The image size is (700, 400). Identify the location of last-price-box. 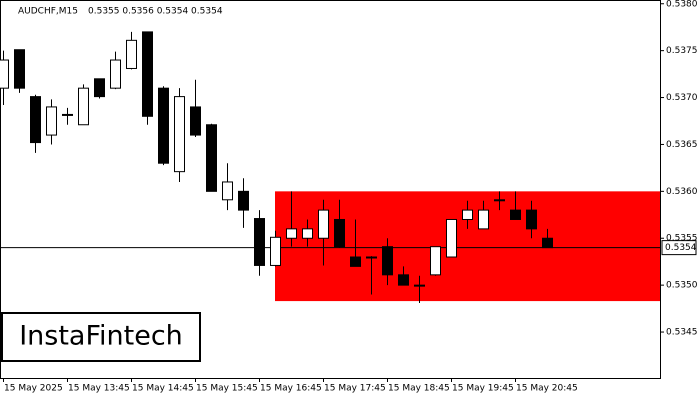
(679, 248).